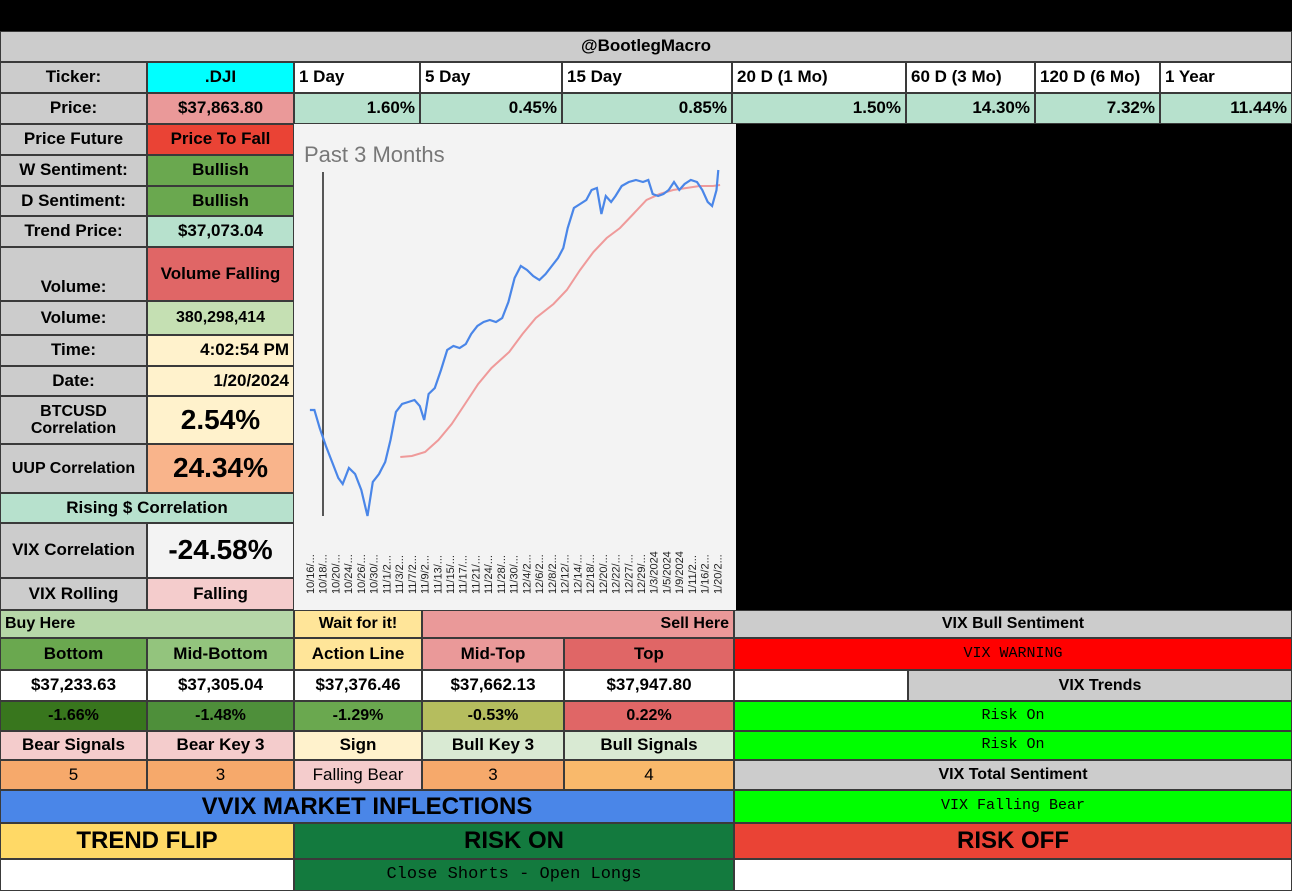 Image resolution: width=1292 pixels, height=891 pixels. I want to click on page-title: @BootlegMacro, so click(646, 46).